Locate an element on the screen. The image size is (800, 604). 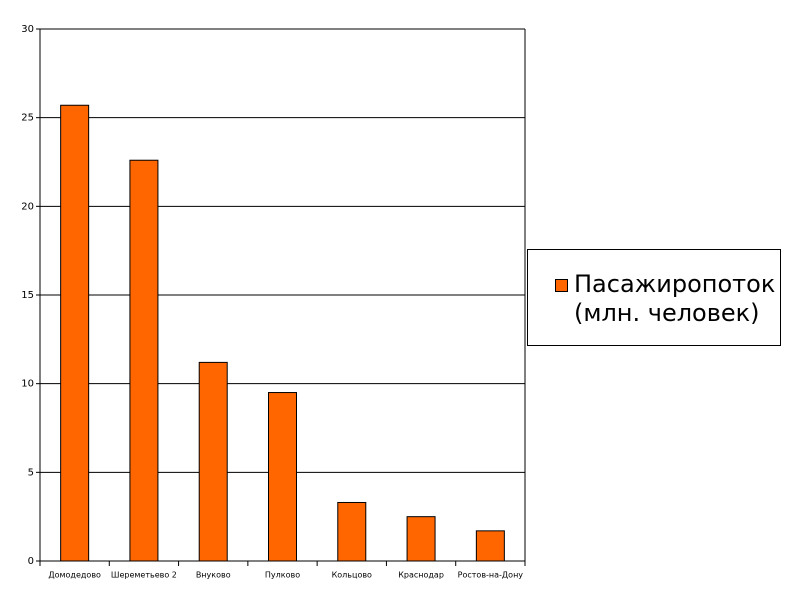
x-tick-label: Внуково is located at coordinates (213, 575).